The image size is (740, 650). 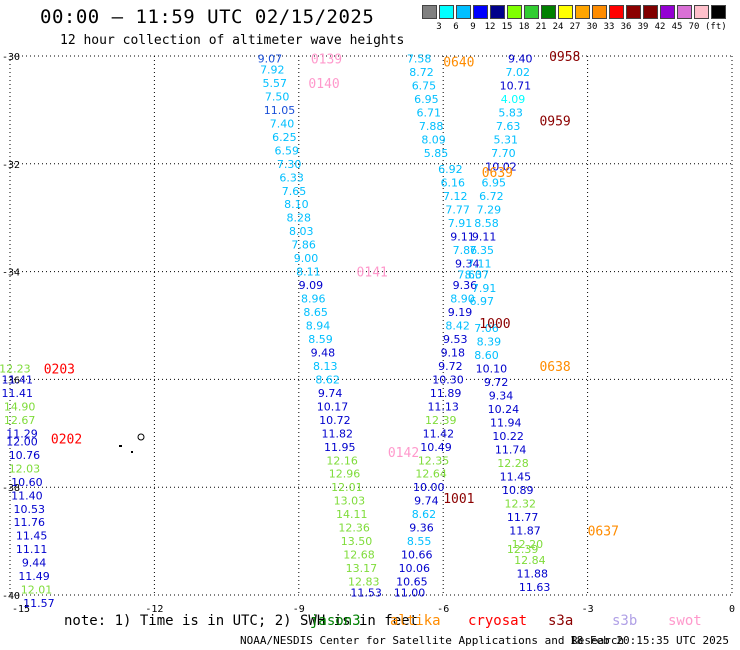 I want to click on wave-height-label: 10.10, so click(x=492, y=369).